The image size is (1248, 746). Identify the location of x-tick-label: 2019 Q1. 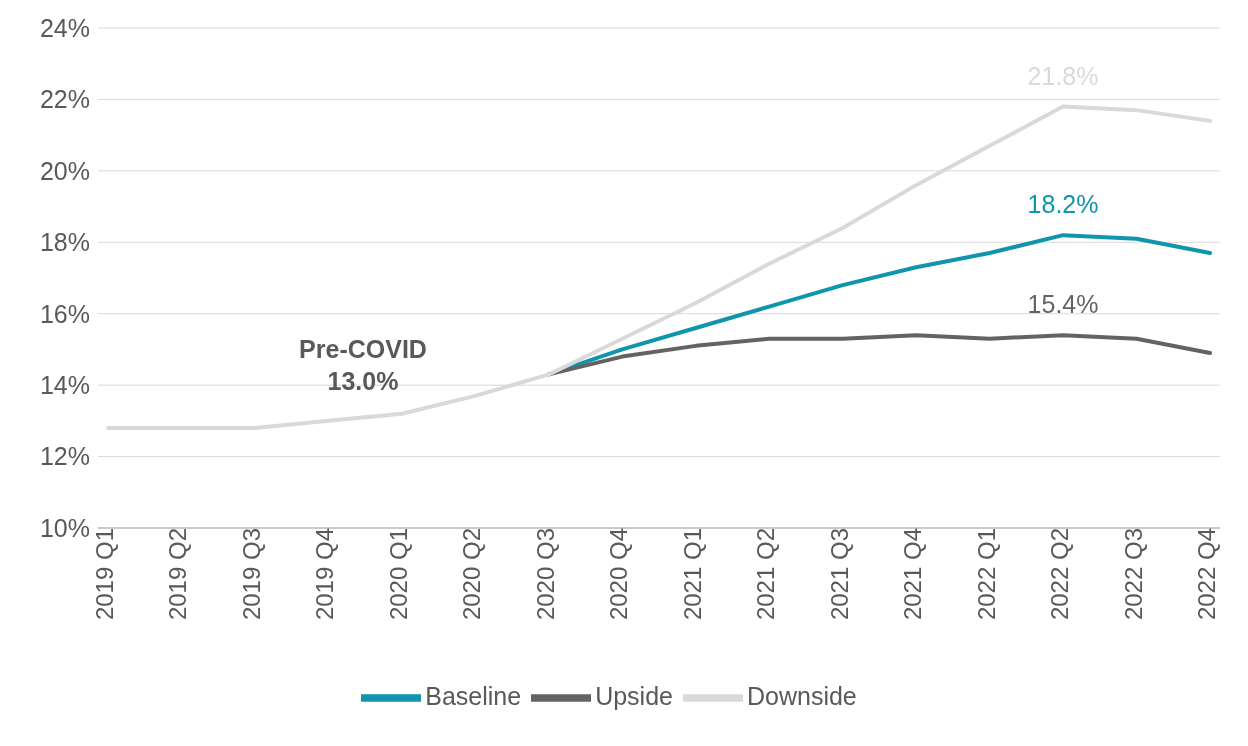
(105, 574).